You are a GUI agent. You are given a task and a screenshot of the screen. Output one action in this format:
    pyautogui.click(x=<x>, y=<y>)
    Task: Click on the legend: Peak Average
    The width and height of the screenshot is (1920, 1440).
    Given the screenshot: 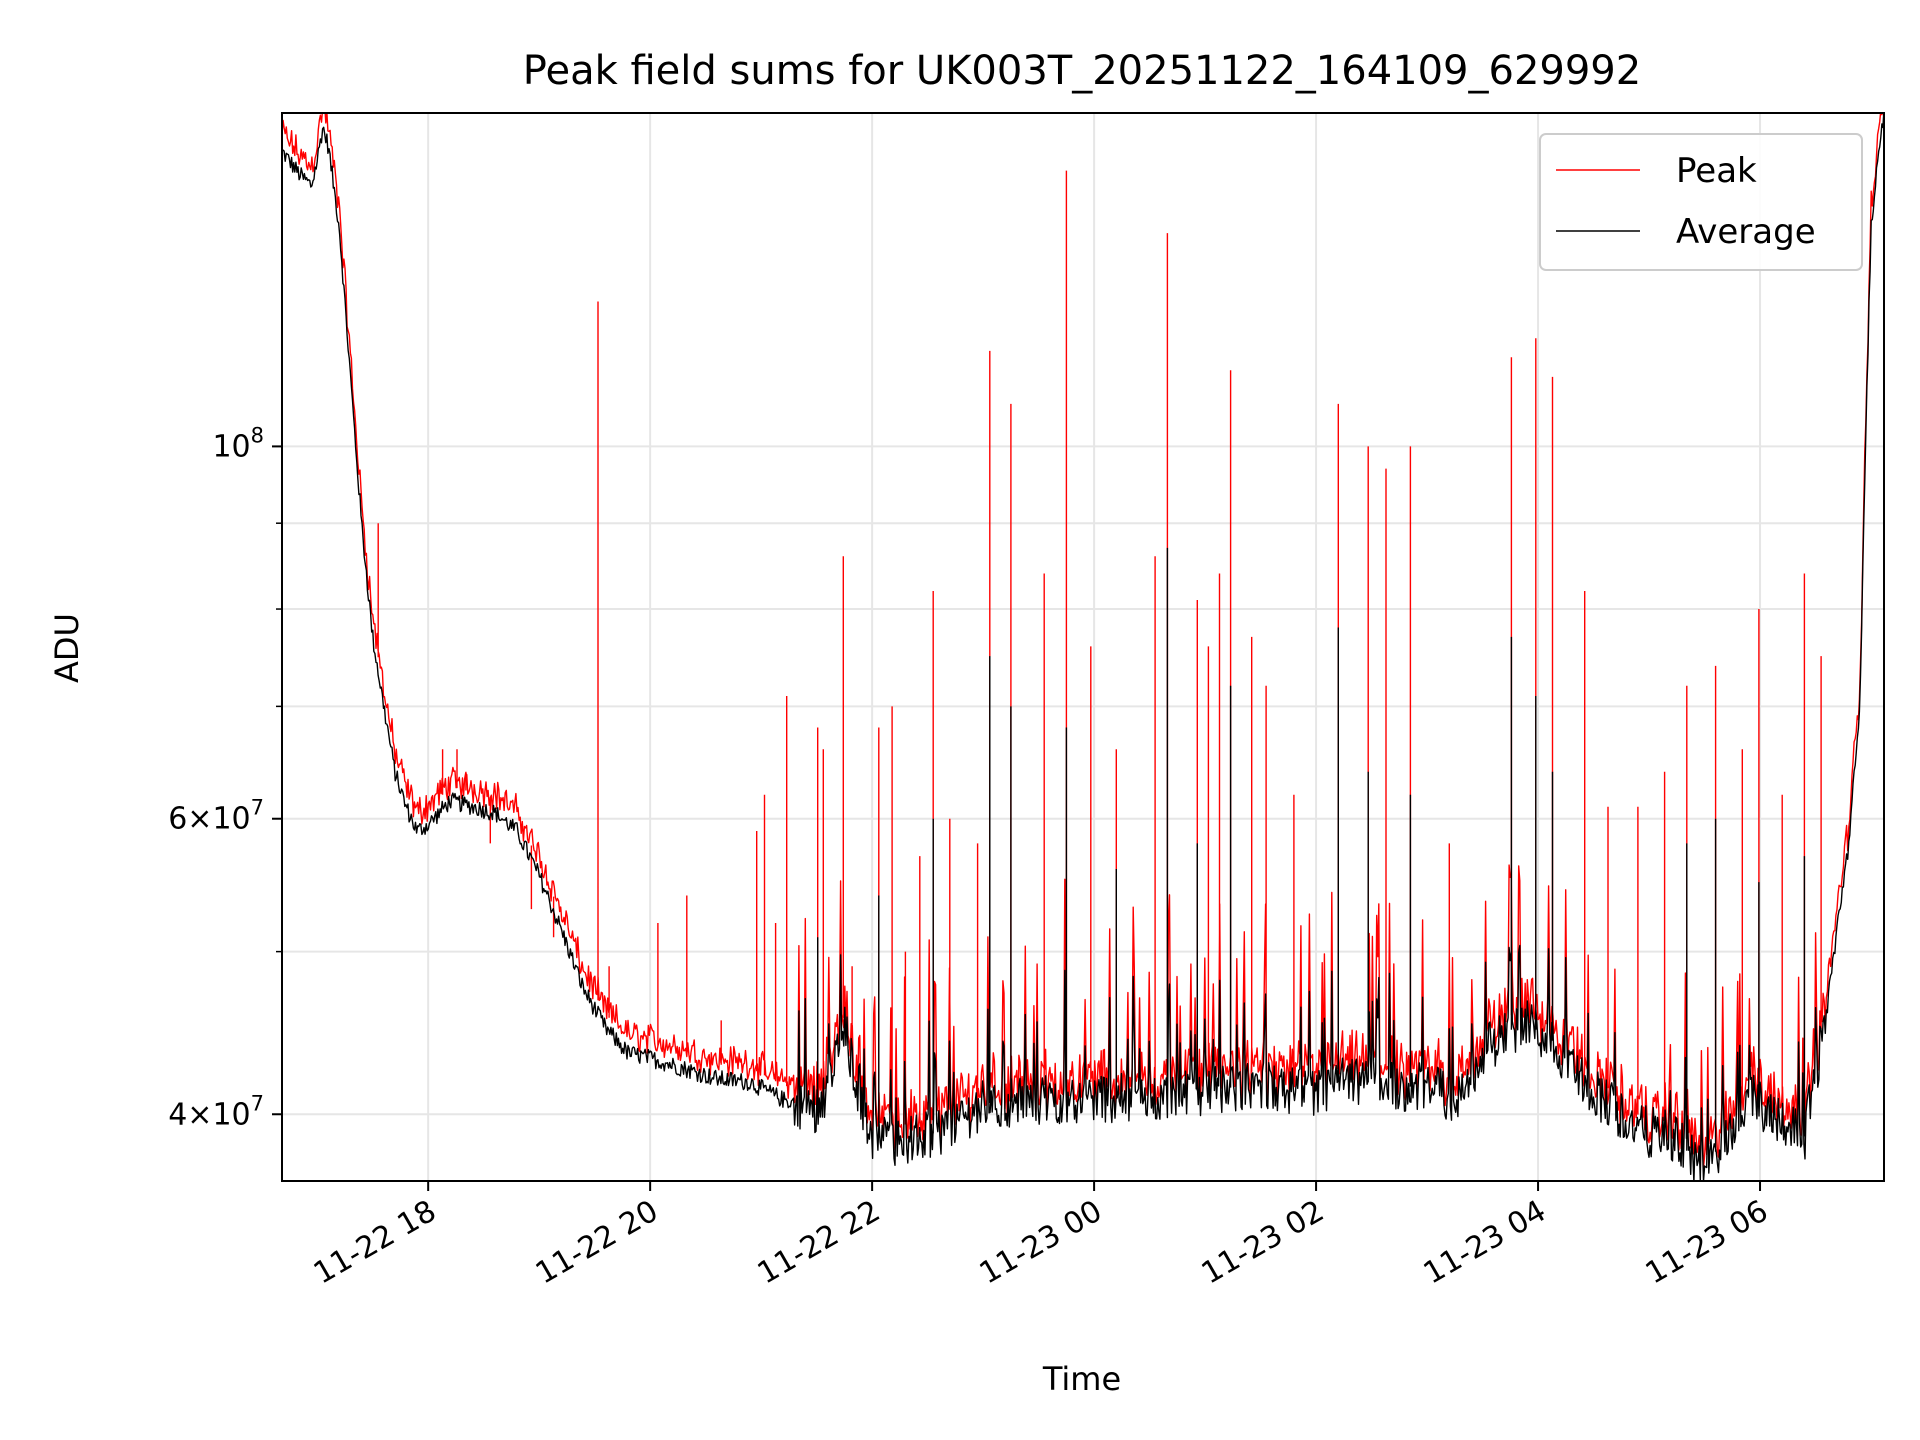 What is the action you would take?
    pyautogui.click(x=1701, y=202)
    